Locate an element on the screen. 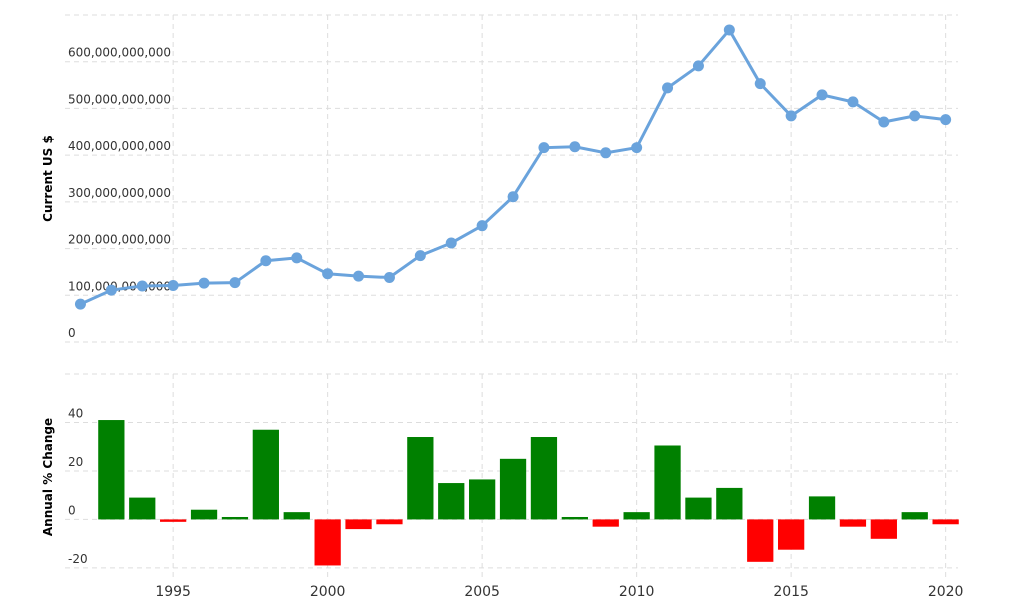 This screenshot has width=1024, height=605. y-tick-label: 400,000,000,000 is located at coordinates (119, 146).